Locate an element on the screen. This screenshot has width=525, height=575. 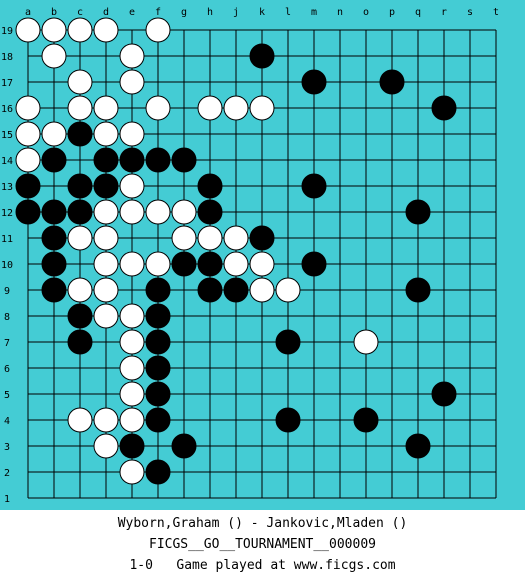
column-label: k is located at coordinates (262, 12).